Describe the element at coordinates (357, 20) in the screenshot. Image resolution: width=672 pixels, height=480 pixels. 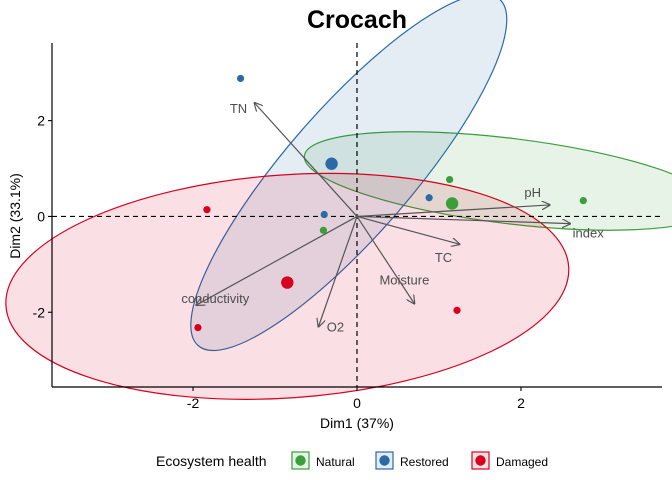
I see `chart-title: Crocach` at that location.